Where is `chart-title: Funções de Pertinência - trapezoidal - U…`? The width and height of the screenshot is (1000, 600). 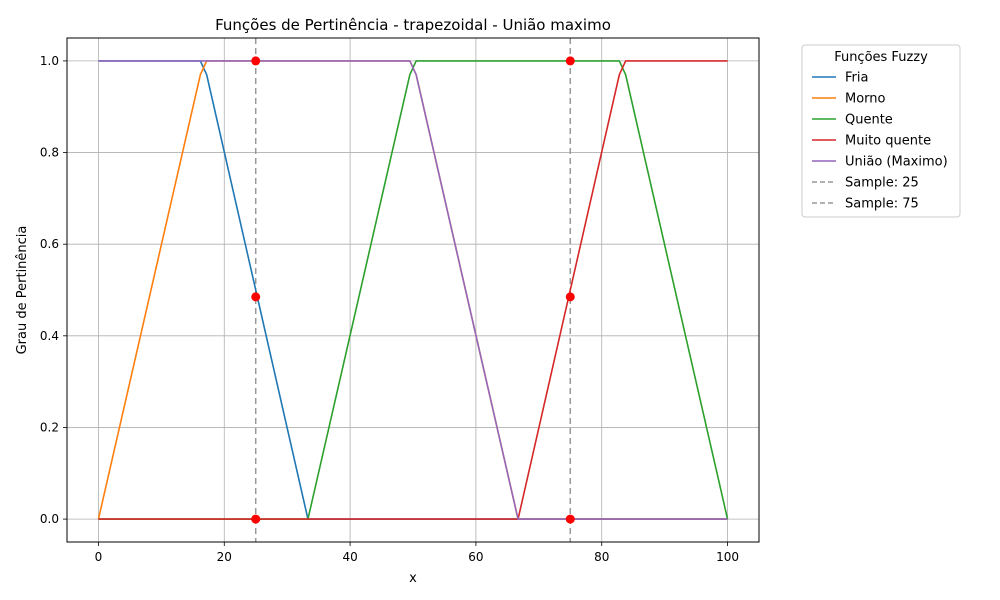
chart-title: Funções de Pertinência - trapezoidal - U… is located at coordinates (413, 25).